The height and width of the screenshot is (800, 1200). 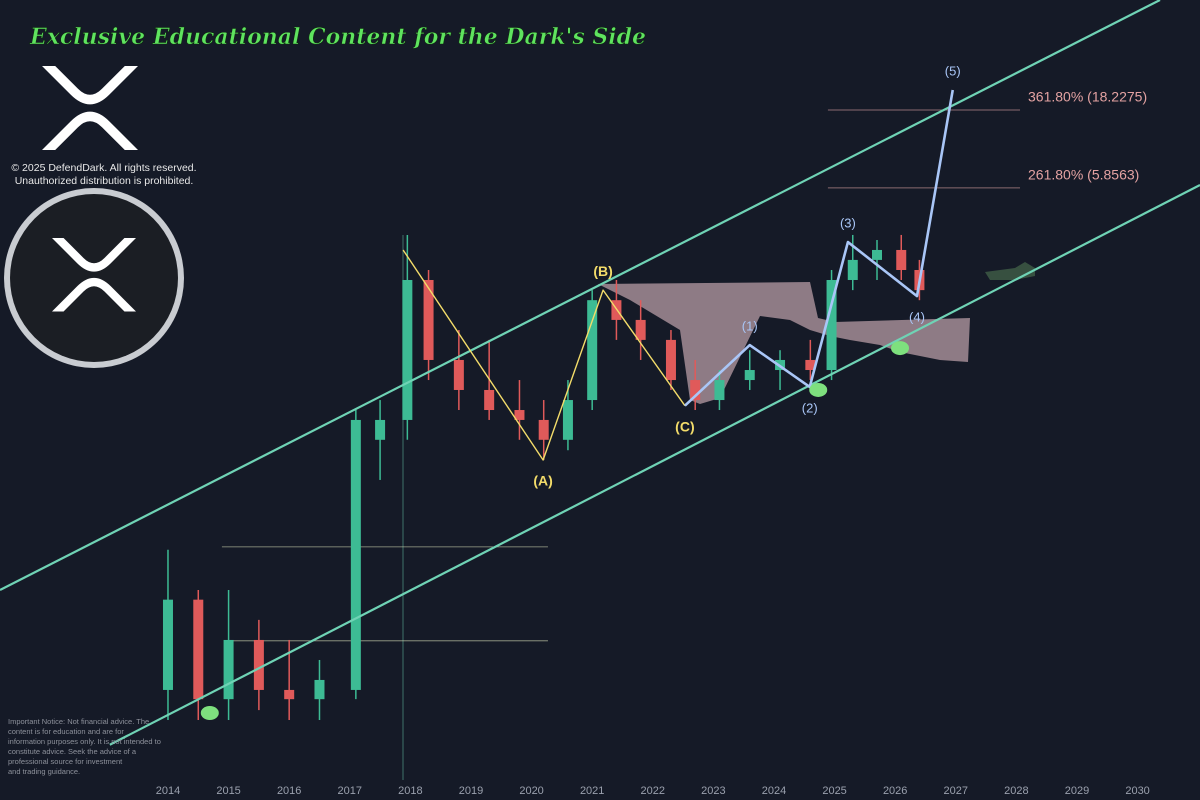 I want to click on wave-label: (C), so click(x=684, y=426).